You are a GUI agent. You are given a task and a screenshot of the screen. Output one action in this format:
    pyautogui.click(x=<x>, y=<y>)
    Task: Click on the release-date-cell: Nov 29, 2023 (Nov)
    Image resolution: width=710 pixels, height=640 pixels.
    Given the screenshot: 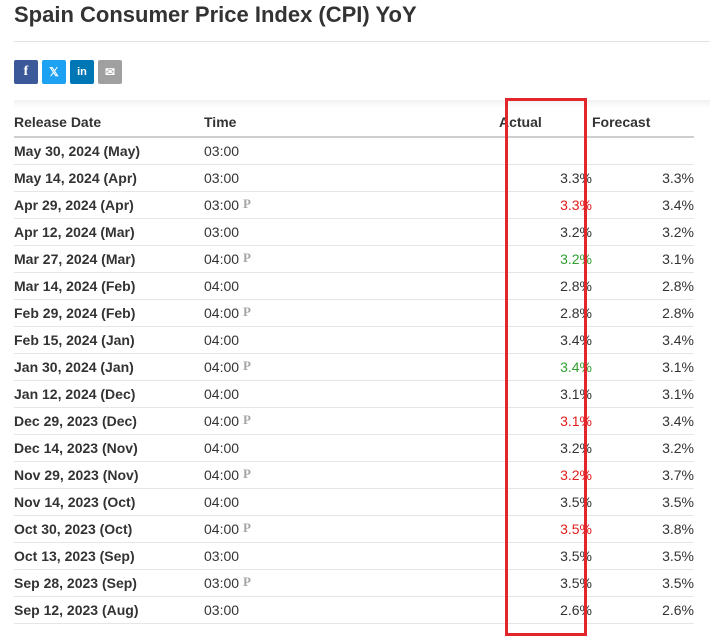 What is the action you would take?
    pyautogui.click(x=109, y=475)
    